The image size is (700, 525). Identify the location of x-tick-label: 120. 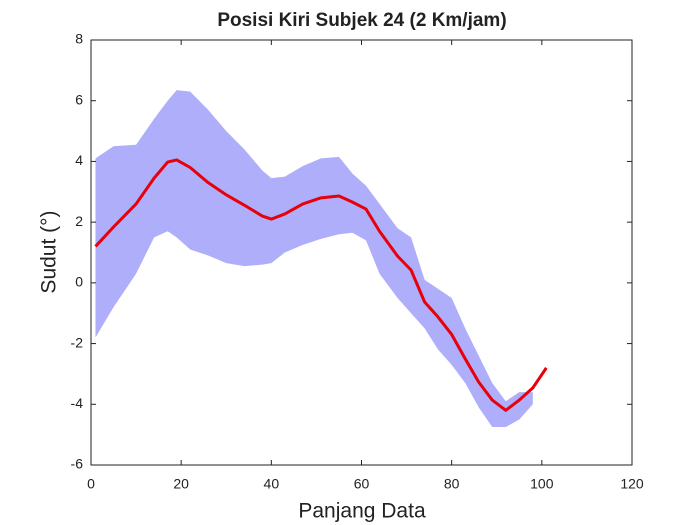
(632, 484).